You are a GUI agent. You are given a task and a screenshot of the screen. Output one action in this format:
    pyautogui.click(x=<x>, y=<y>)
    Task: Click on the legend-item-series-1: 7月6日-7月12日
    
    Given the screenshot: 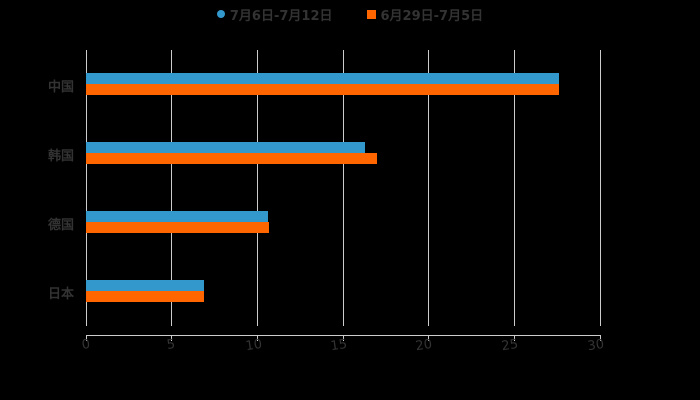 What is the action you would take?
    pyautogui.click(x=274, y=14)
    